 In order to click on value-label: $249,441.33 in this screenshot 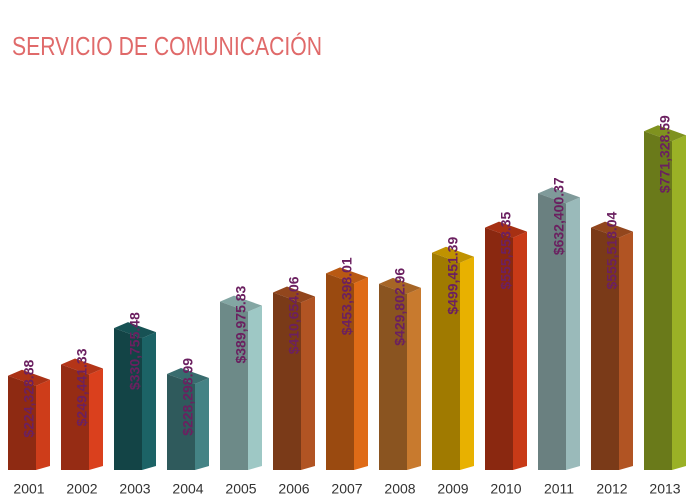, I will do `click(82, 387)`.